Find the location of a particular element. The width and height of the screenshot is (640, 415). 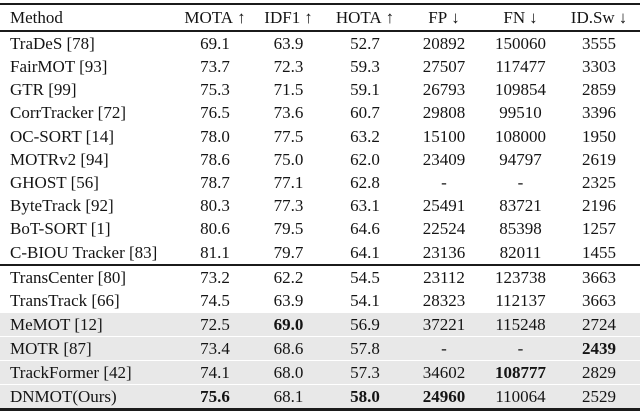

value-cell: 2724 is located at coordinates (599, 324).